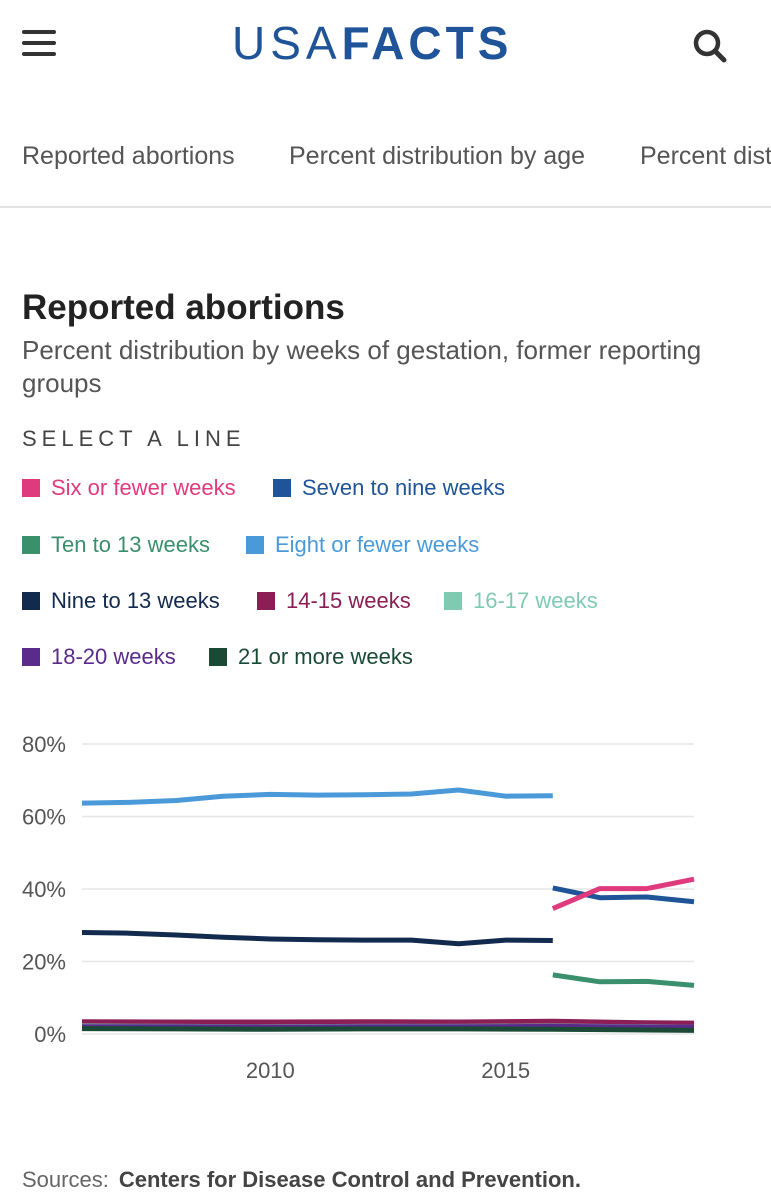 The width and height of the screenshot is (771, 1199). Describe the element at coordinates (388, 1029) in the screenshot. I see `series-line-21-or-more-weeks` at that location.